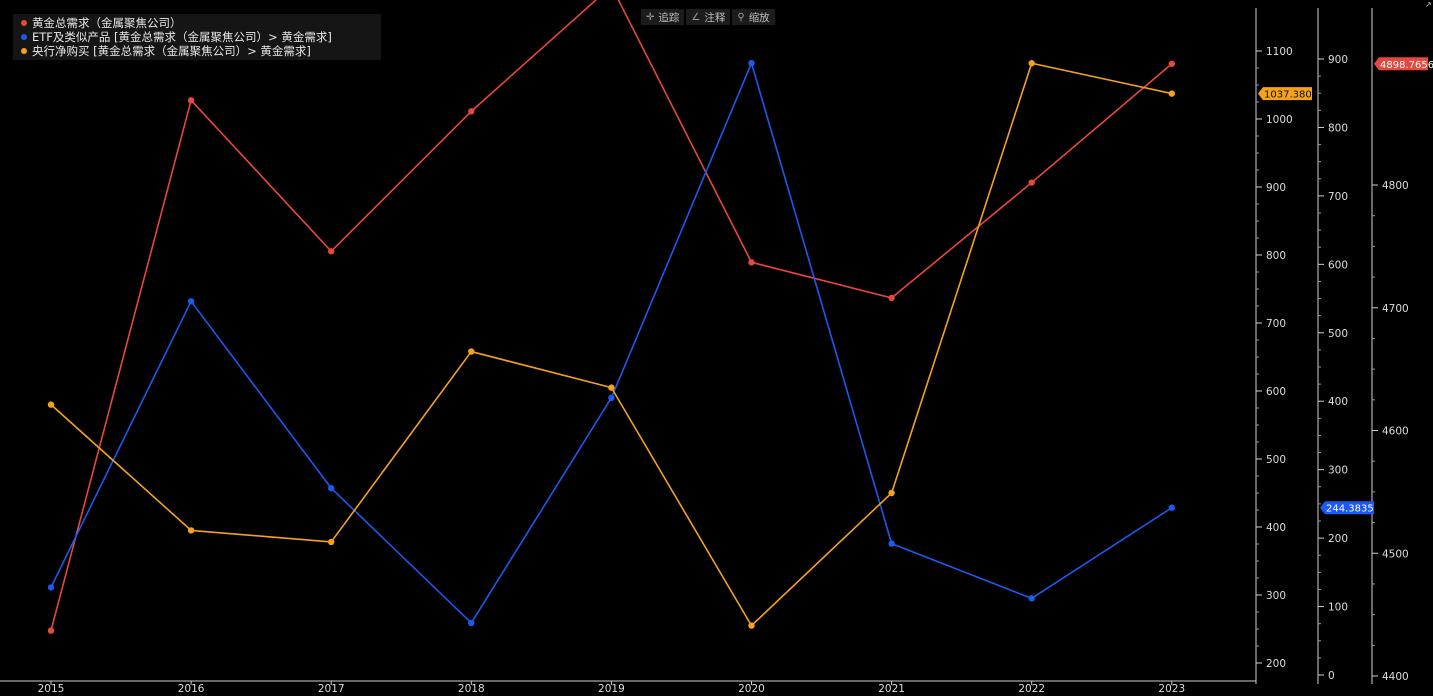  Describe the element at coordinates (1395, 186) in the screenshot. I see `y-tick-label: 4800` at that location.